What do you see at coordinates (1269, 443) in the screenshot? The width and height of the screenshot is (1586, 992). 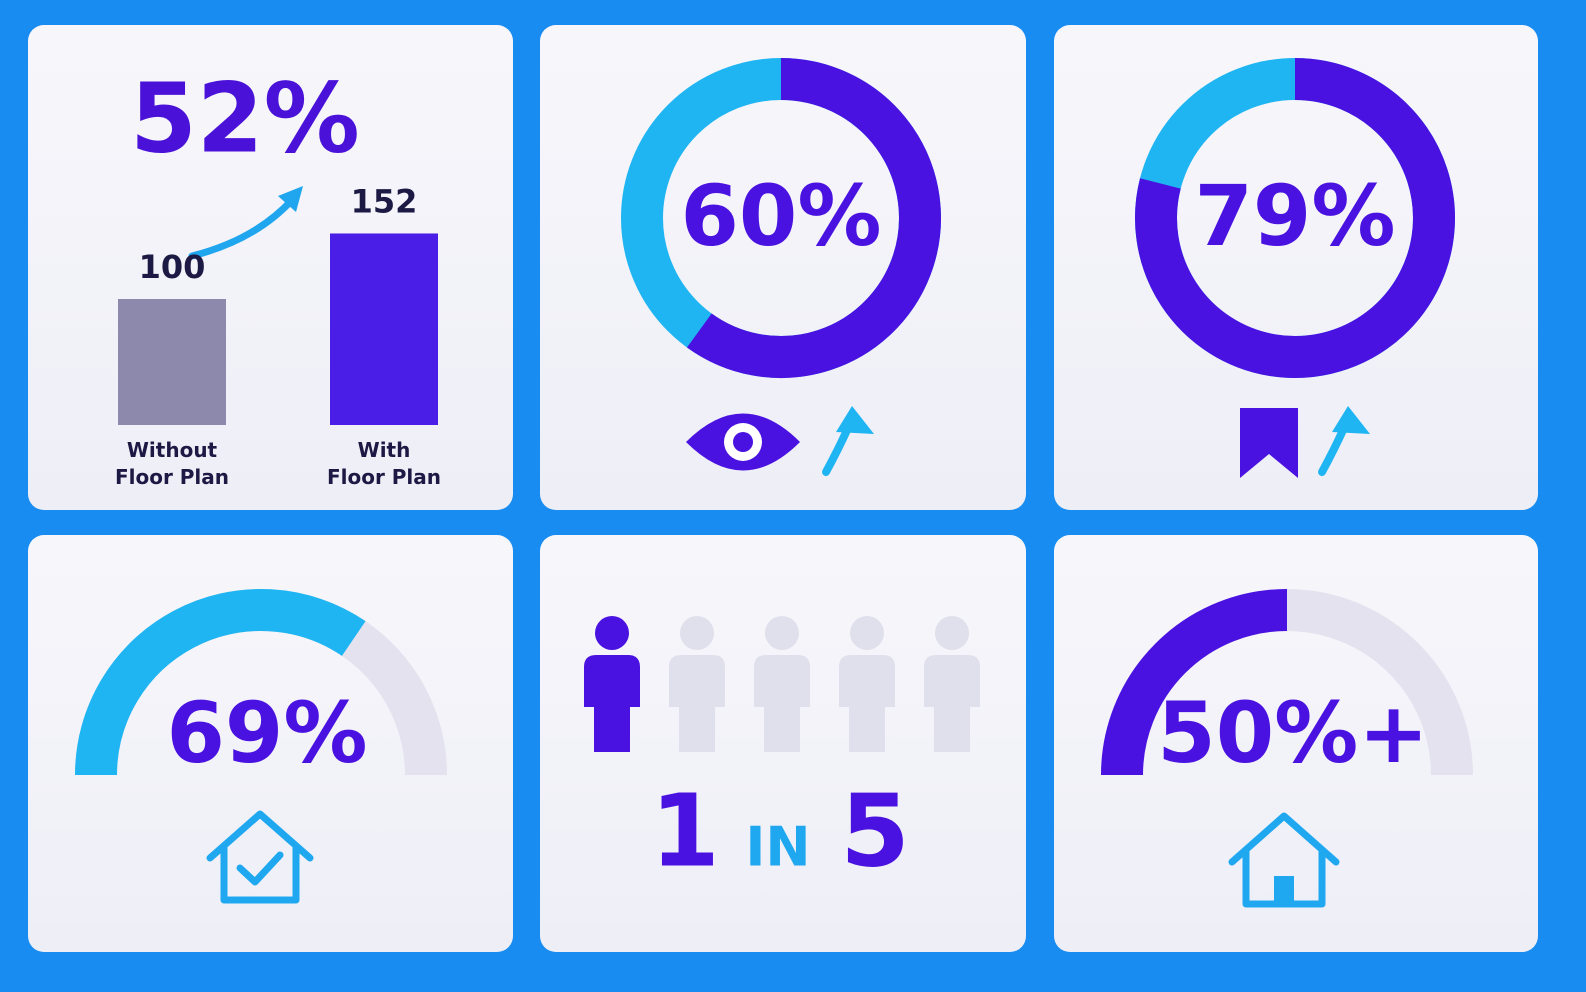 I see `bookmark-icon` at bounding box center [1269, 443].